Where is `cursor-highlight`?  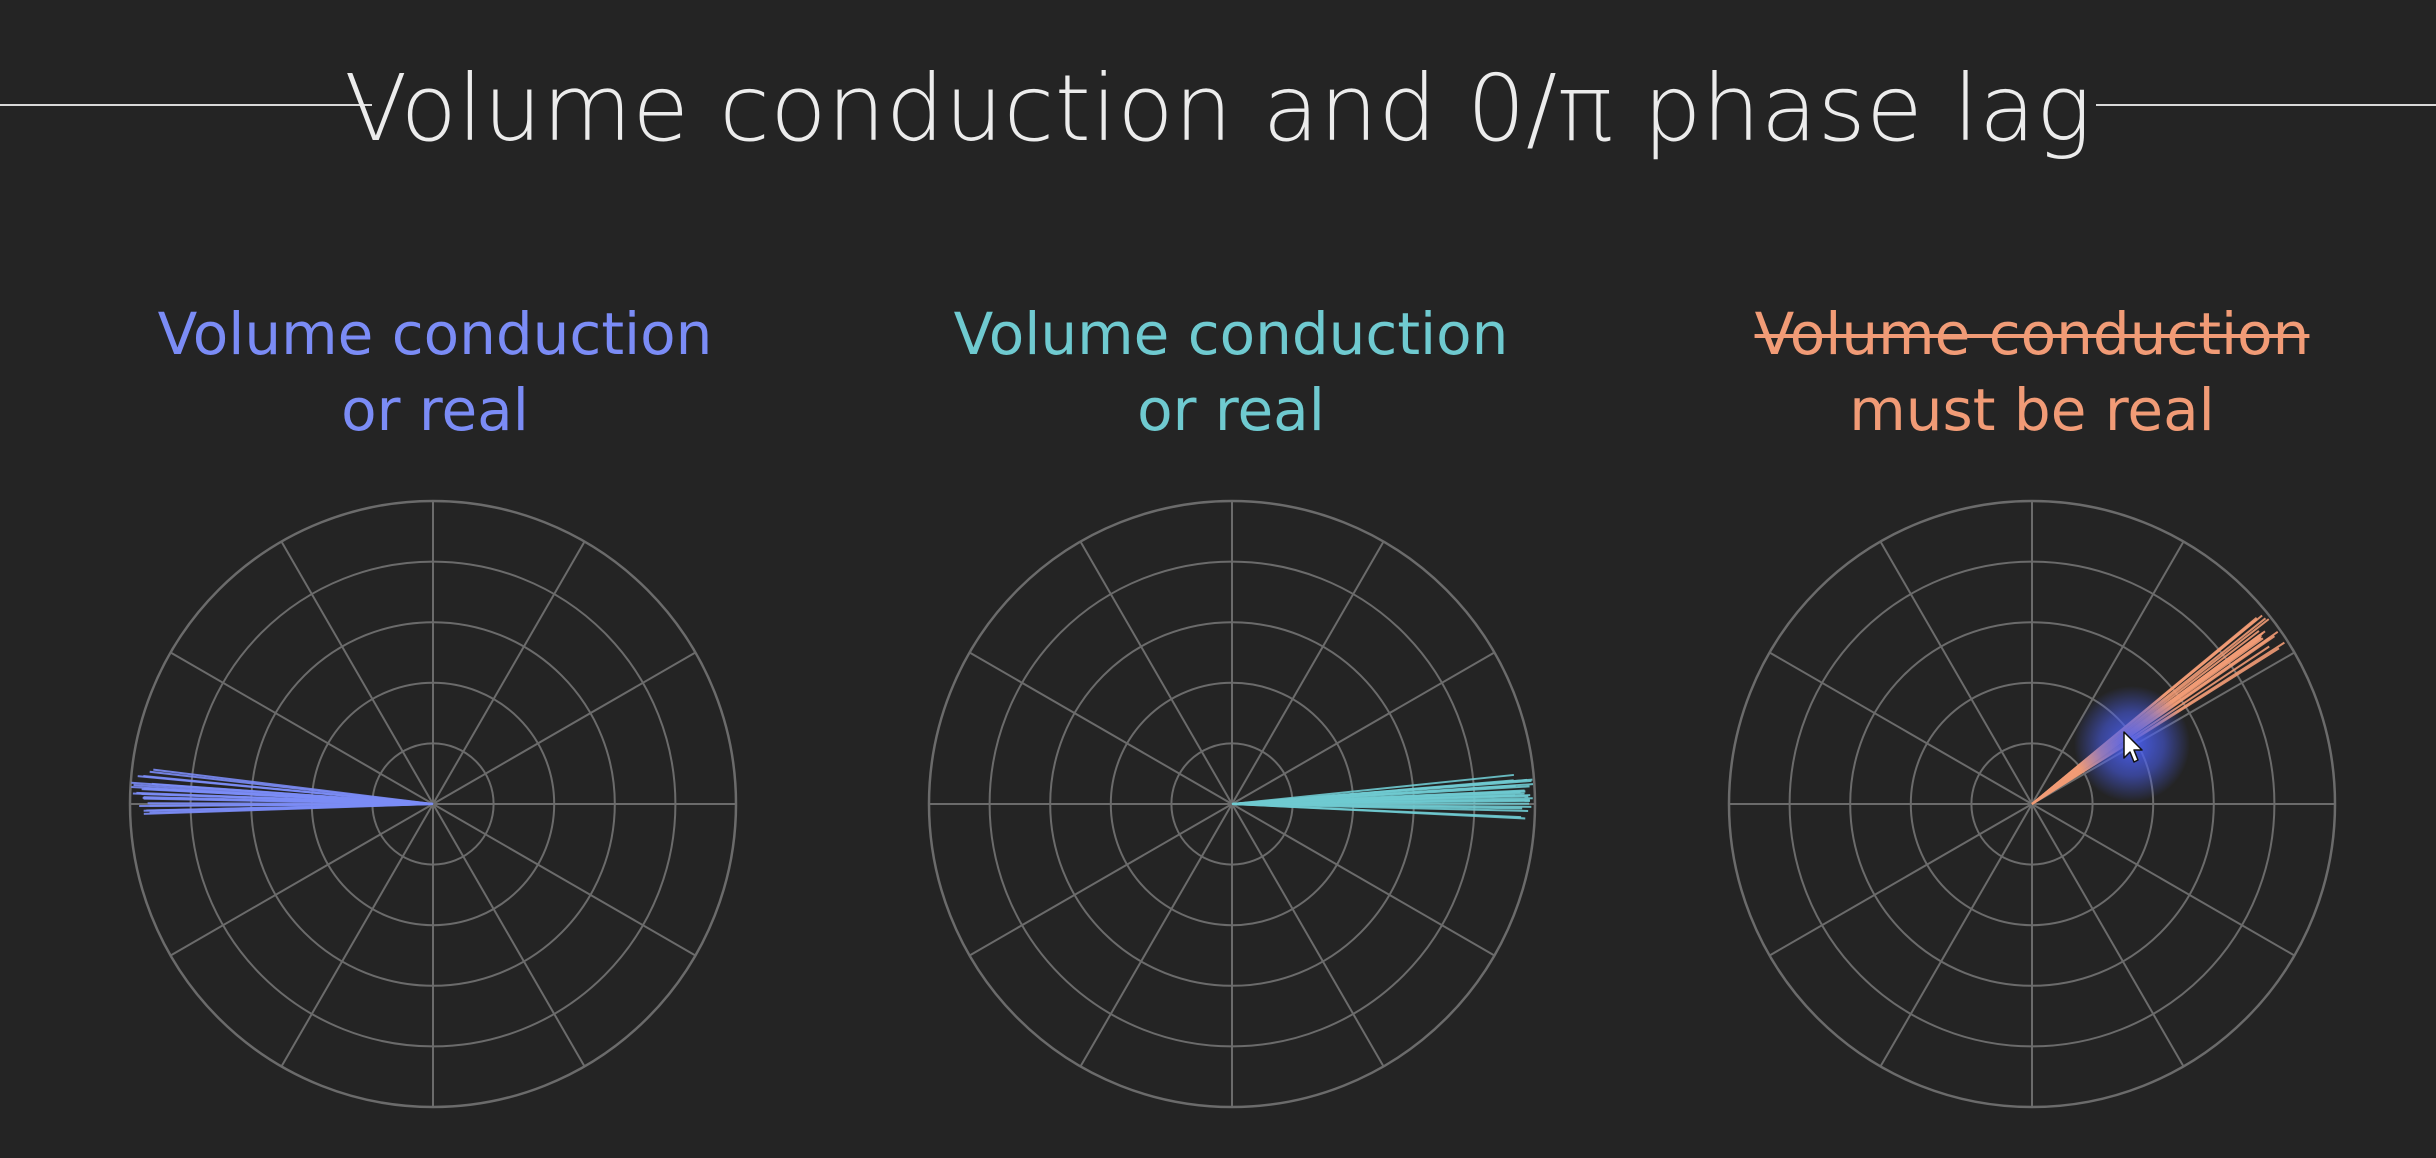 cursor-highlight is located at coordinates (2132, 744).